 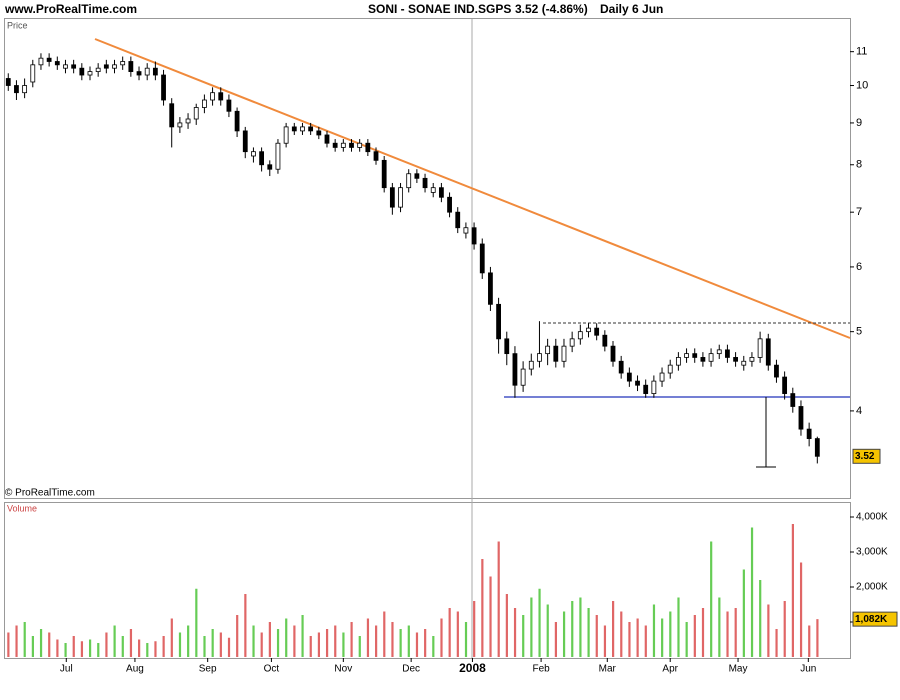 What do you see at coordinates (859, 332) in the screenshot?
I see `y-tick-label: 5` at bounding box center [859, 332].